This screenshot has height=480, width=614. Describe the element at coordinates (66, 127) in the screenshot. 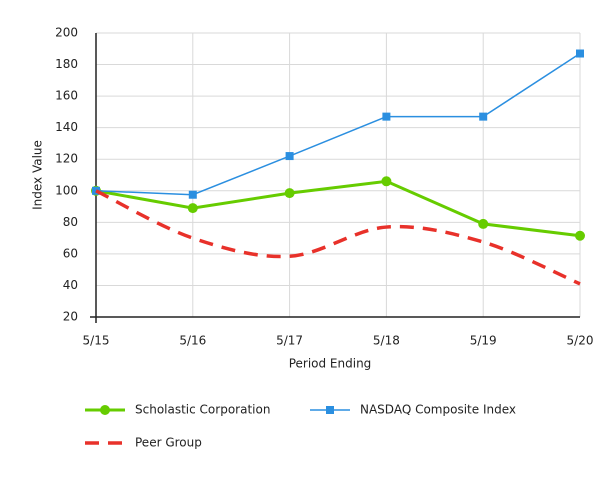

I see `y-tick-label: 140` at that location.